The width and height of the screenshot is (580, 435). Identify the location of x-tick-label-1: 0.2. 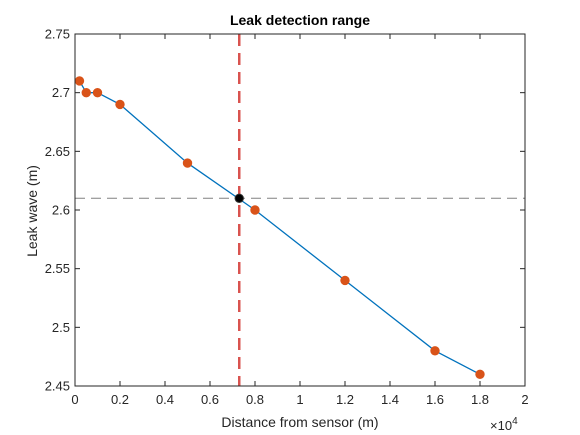
(120, 399).